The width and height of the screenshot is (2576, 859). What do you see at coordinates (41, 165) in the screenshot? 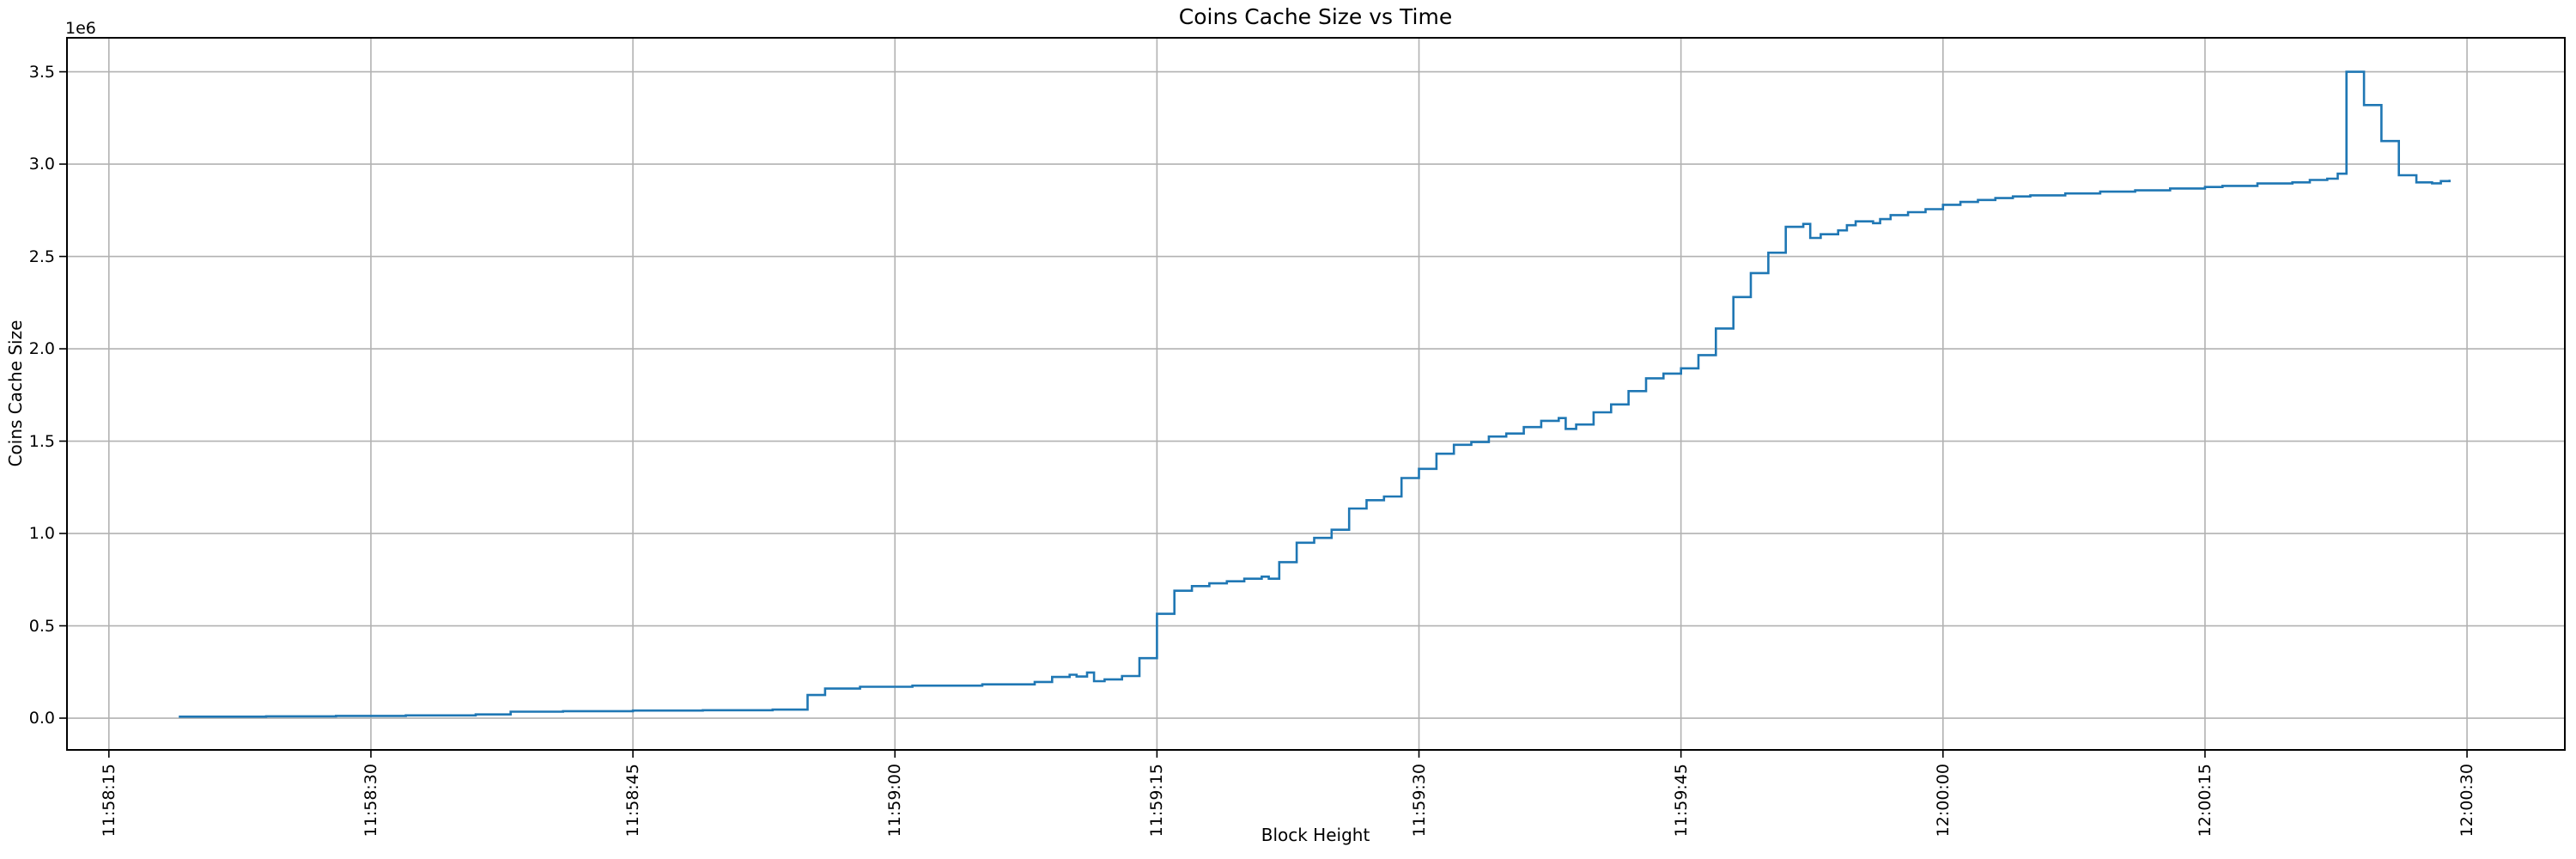
I see `y-tick-label: 3.0` at bounding box center [41, 165].